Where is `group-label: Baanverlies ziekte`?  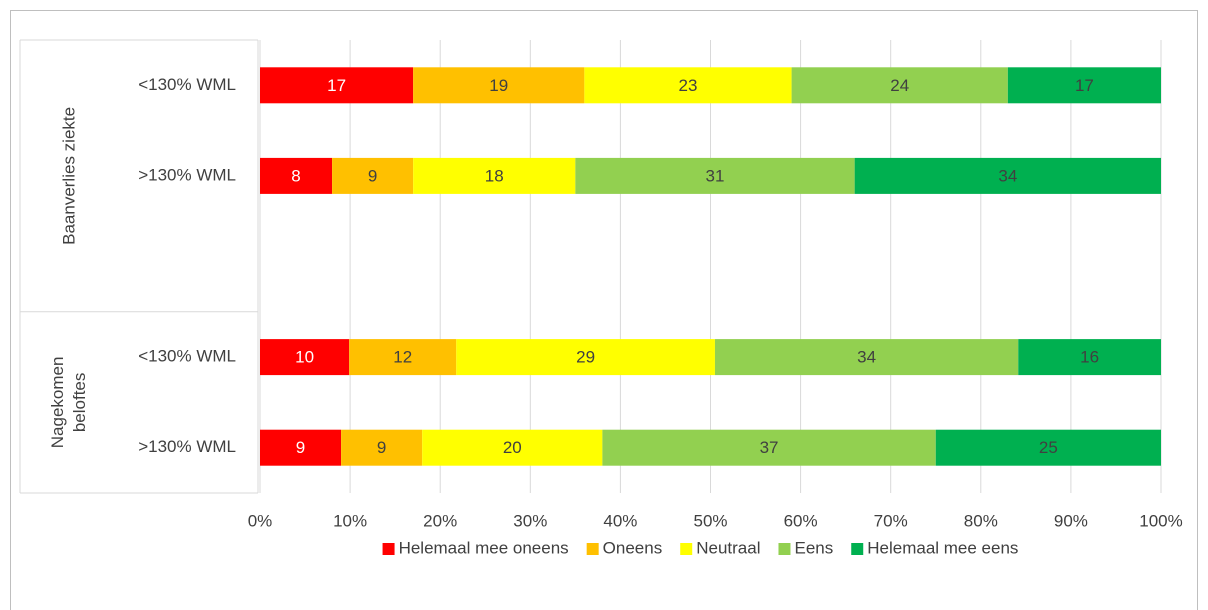 group-label: Baanverlies ziekte is located at coordinates (68, 176).